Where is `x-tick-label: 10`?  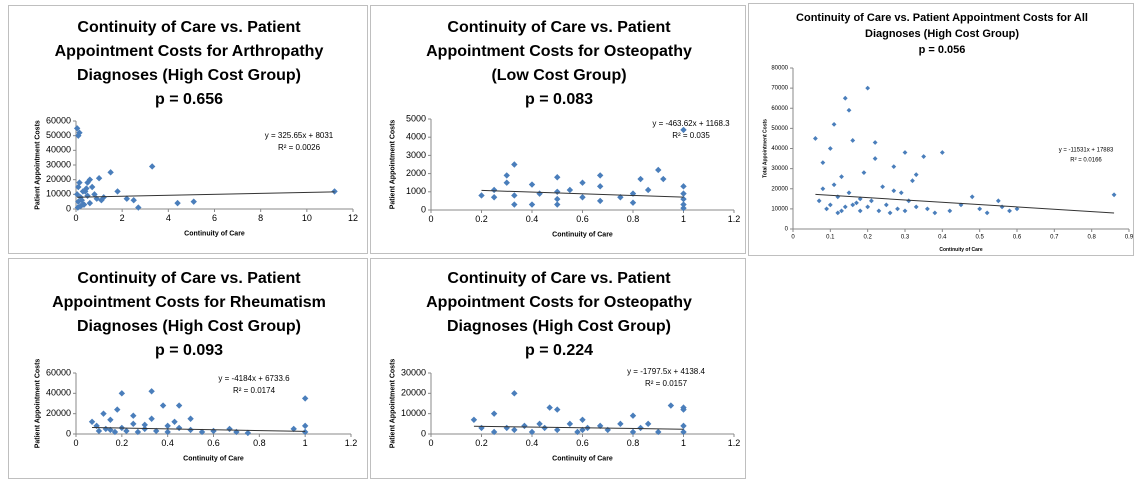
x-tick-label: 10 is located at coordinates (307, 218).